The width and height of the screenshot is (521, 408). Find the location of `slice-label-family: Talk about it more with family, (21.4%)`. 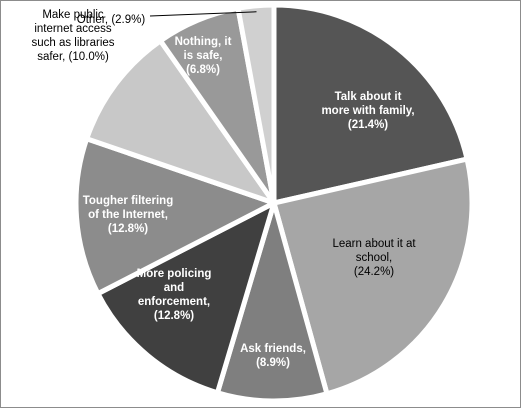

slice-label-family: Talk about it more with family, (21.4%) is located at coordinates (367, 111).